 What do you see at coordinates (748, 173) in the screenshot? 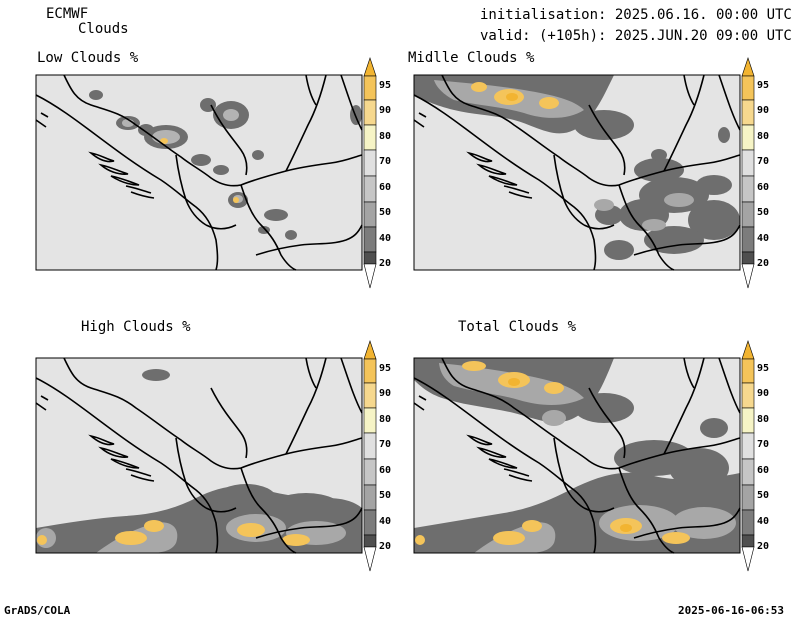
I see `colorbar-middle` at bounding box center [748, 173].